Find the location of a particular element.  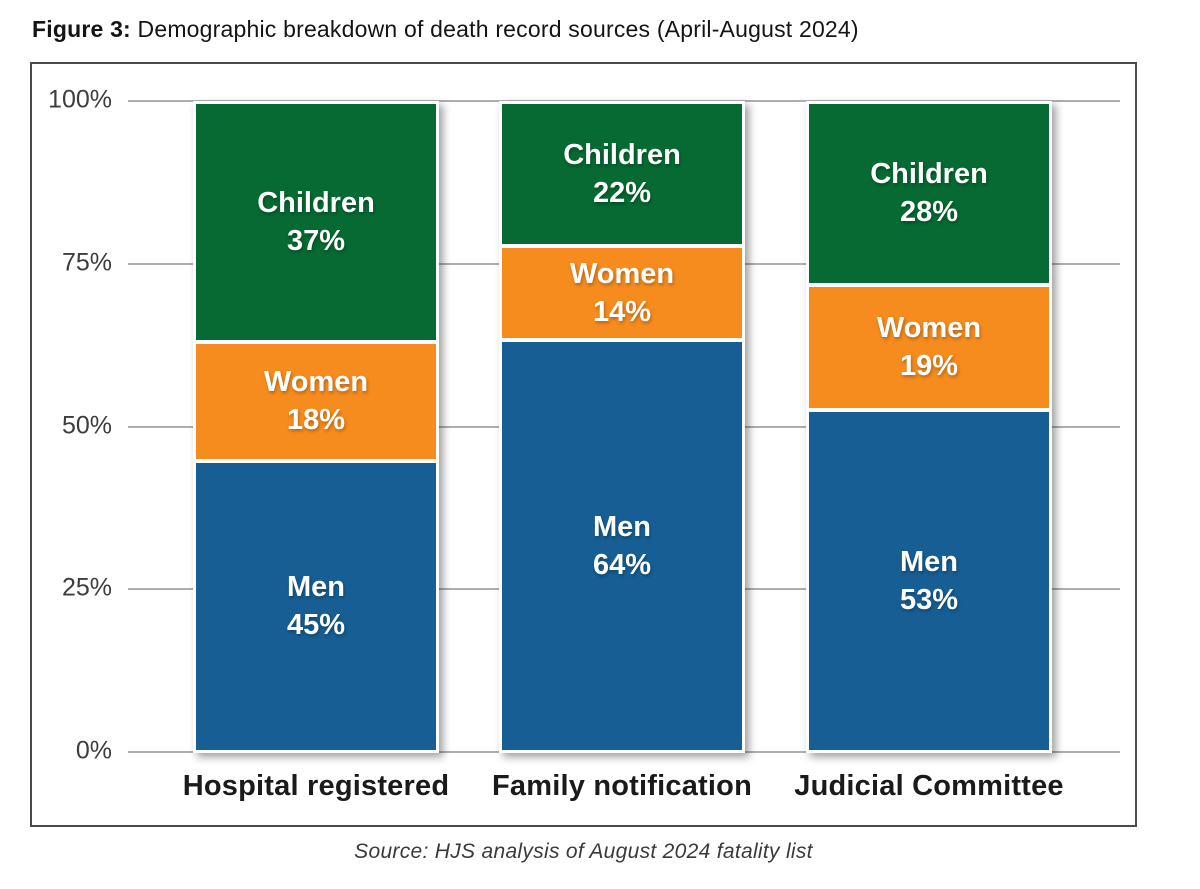

segment-label-value: 64% is located at coordinates (622, 564).